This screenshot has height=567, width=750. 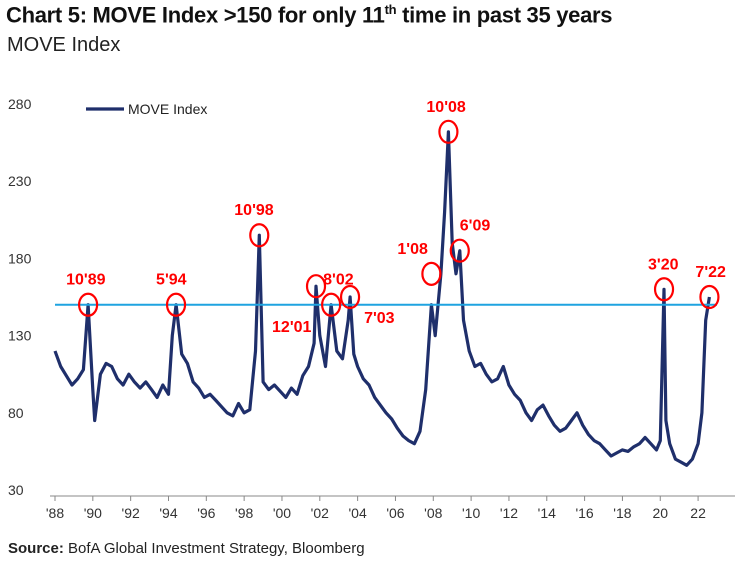 What do you see at coordinates (622, 513) in the screenshot?
I see `x-tick-label: '18` at bounding box center [622, 513].